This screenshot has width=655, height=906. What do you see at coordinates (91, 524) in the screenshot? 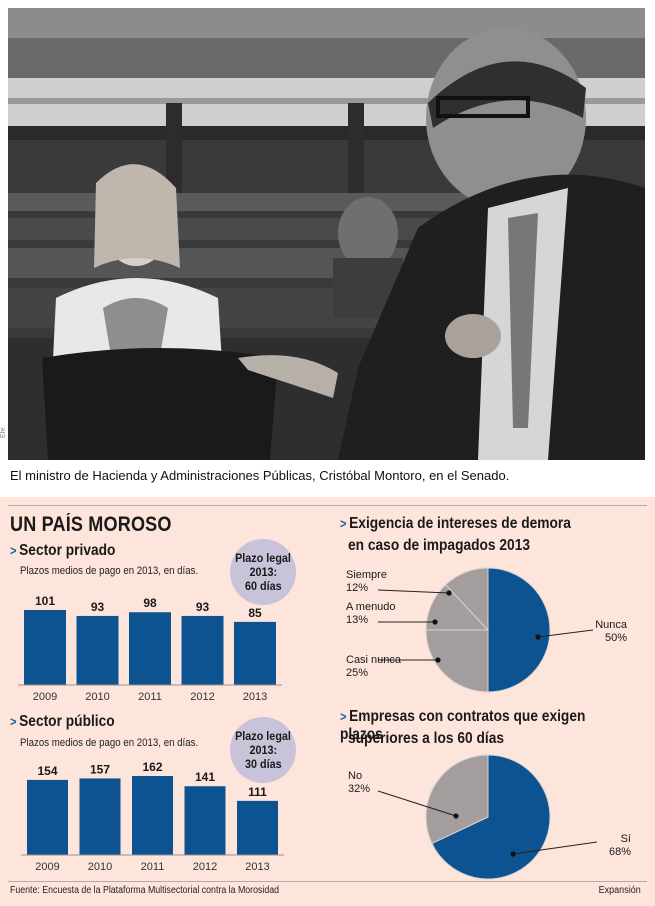
I see `infographic-title: UN PAÍS MOROSO` at bounding box center [91, 524].